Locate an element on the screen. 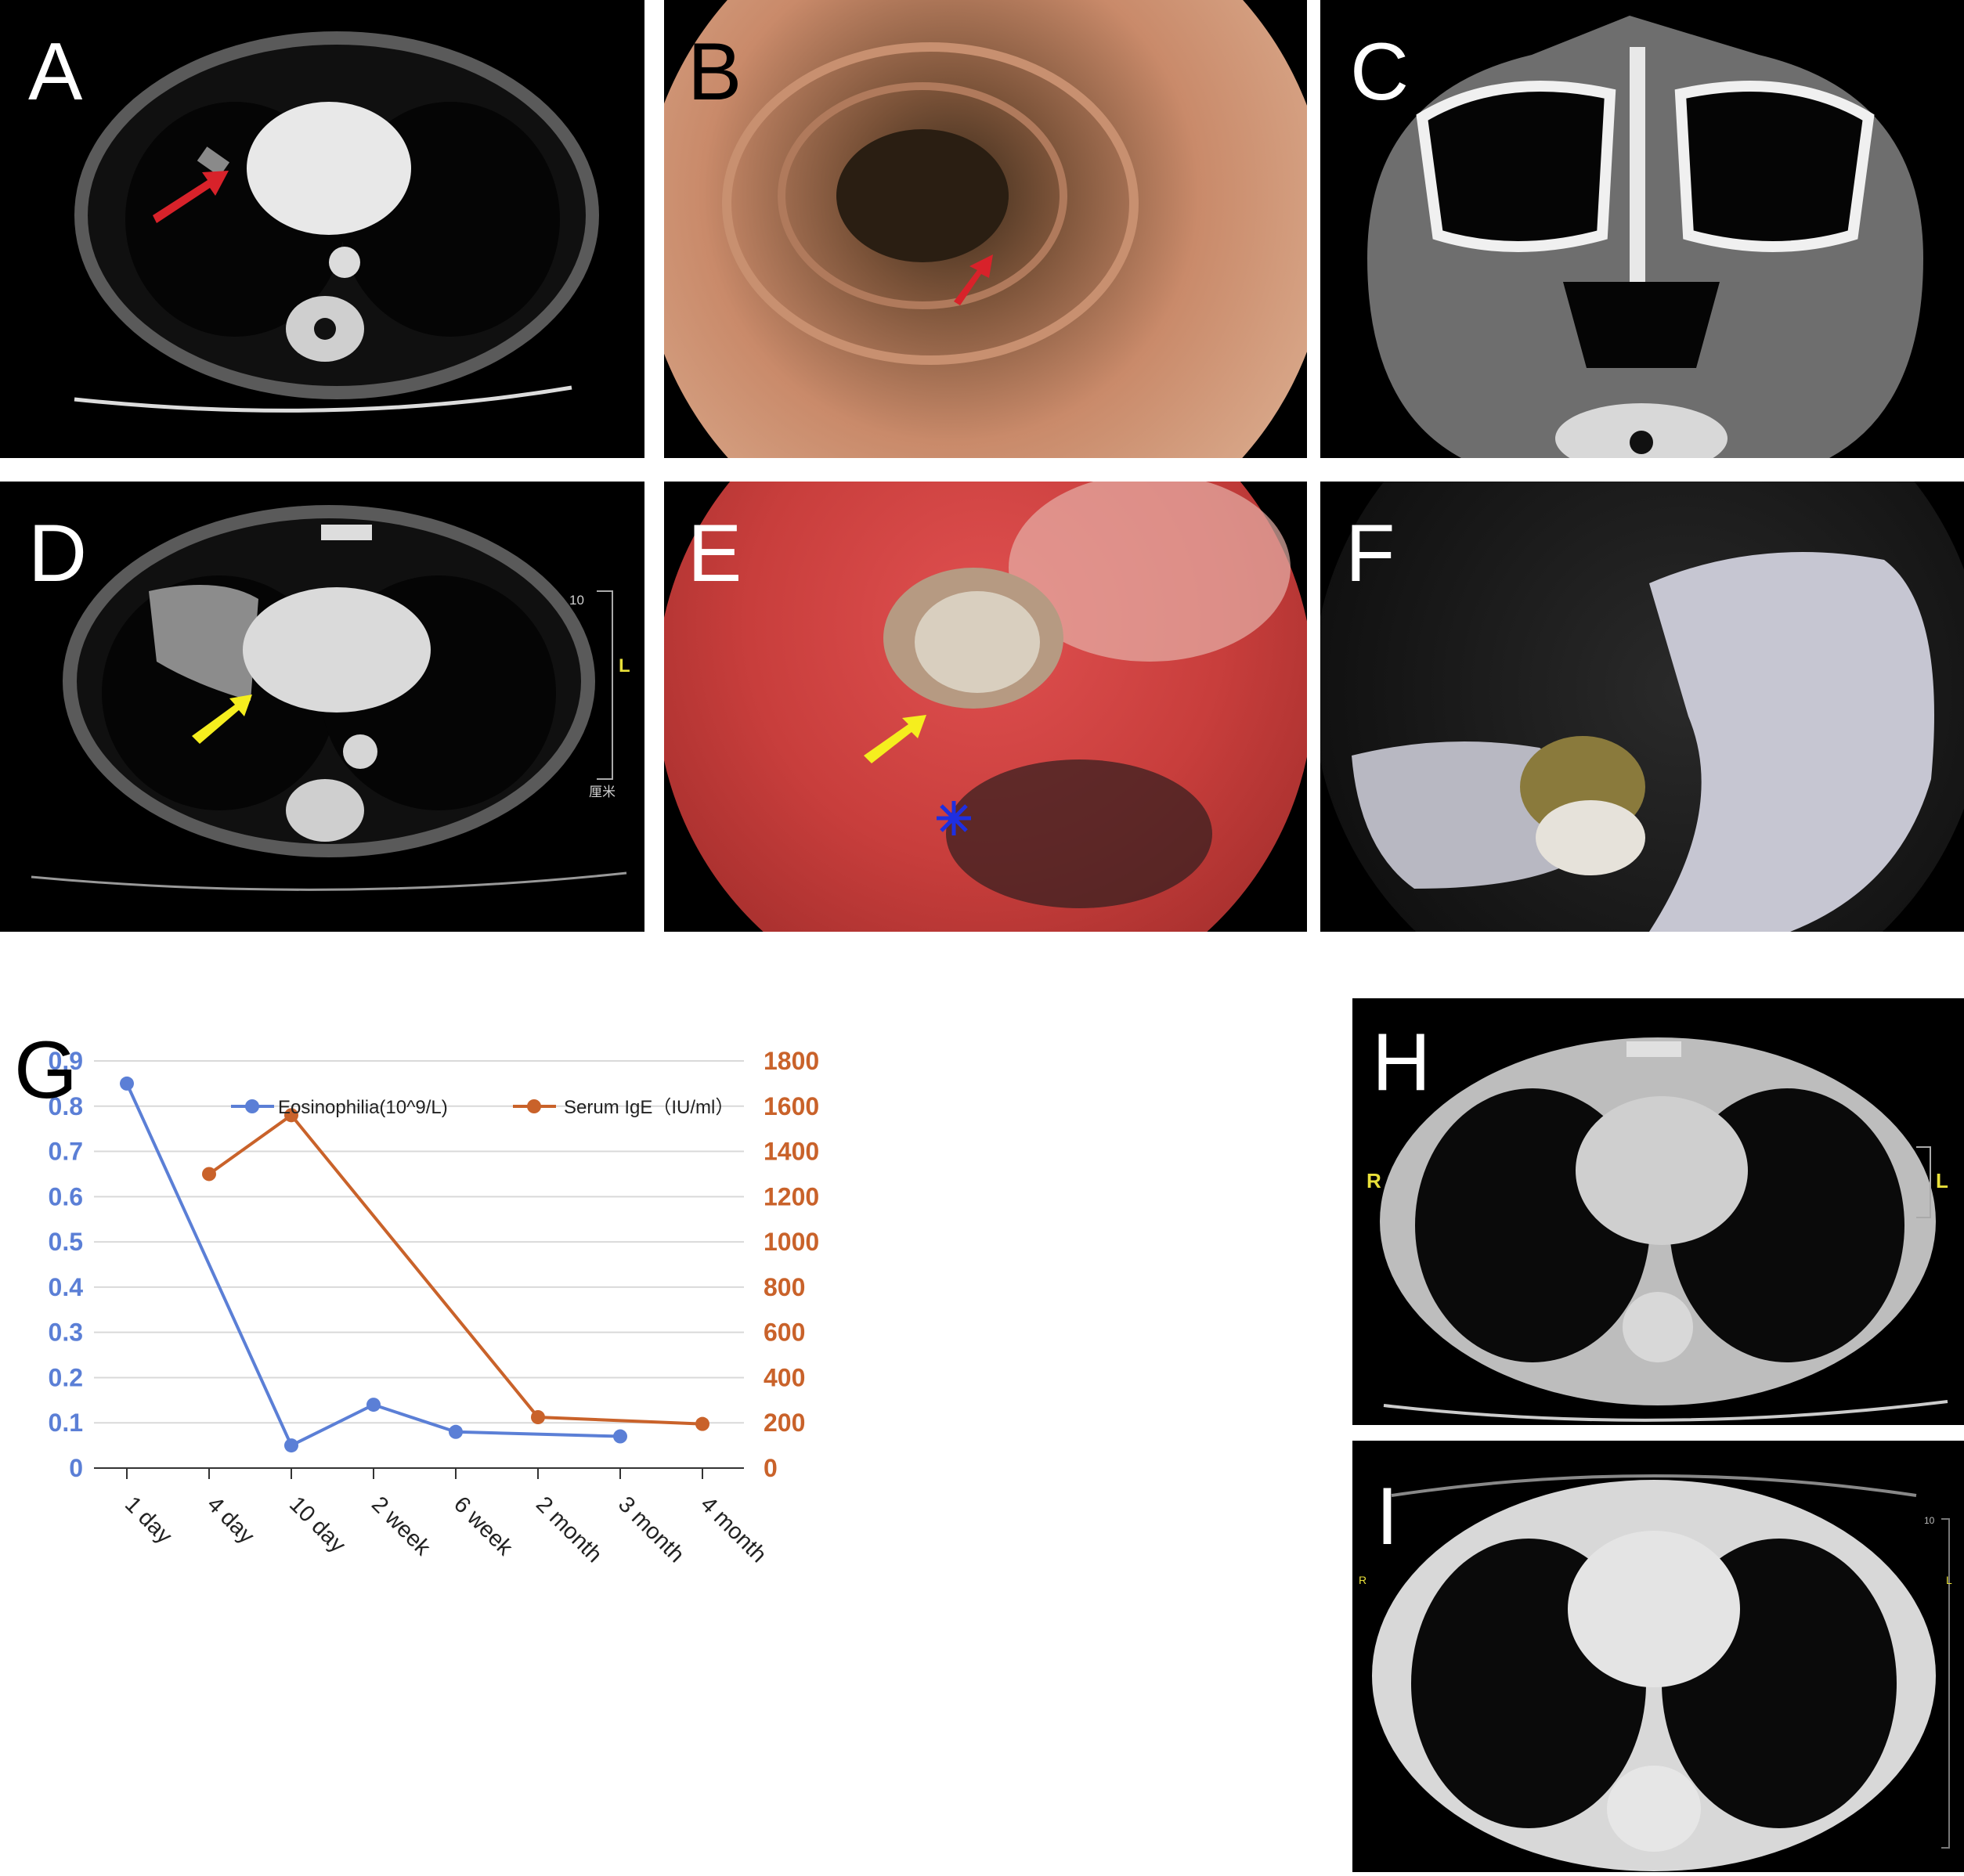 The width and height of the screenshot is (1964, 1876). panel-f: F is located at coordinates (1642, 707).